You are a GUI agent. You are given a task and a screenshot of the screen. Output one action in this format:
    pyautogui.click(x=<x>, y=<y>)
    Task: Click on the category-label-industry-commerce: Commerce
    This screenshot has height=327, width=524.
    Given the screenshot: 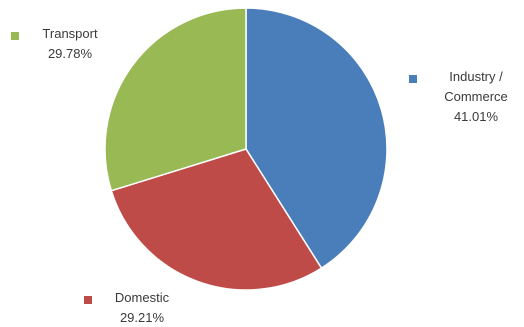 What is the action you would take?
    pyautogui.click(x=476, y=96)
    